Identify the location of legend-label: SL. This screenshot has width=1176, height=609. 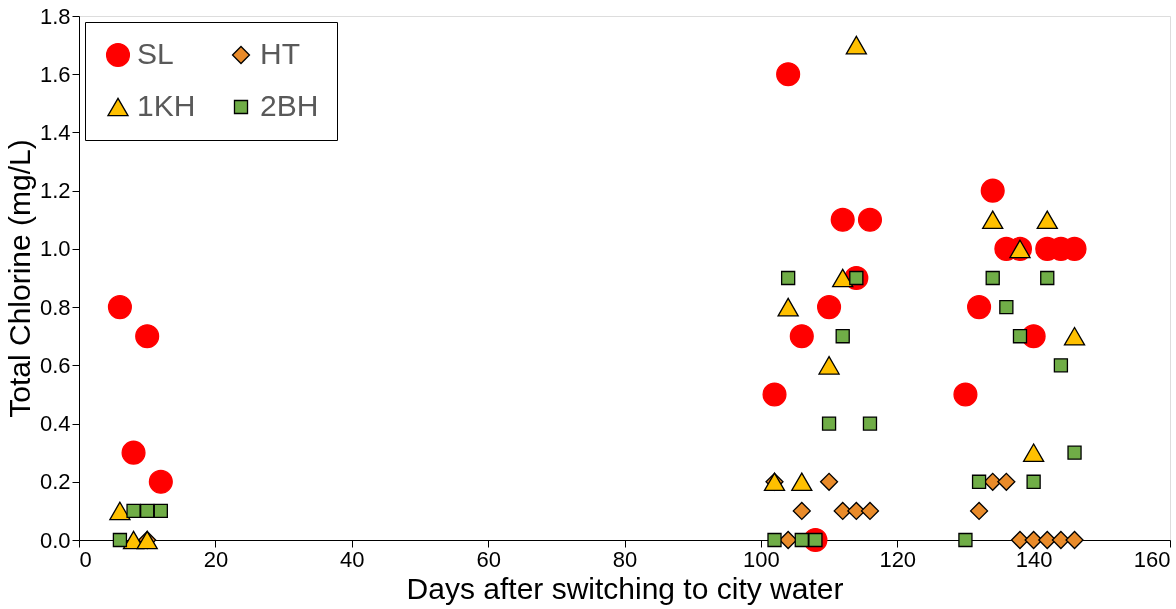
(155, 53).